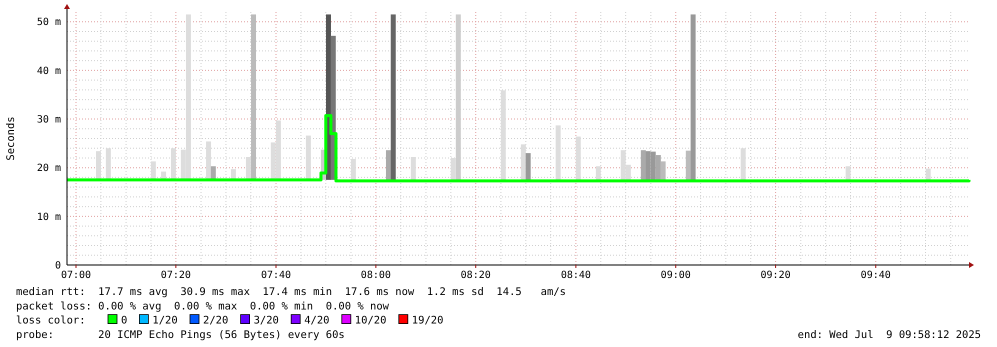 This screenshot has height=347, width=997. What do you see at coordinates (175, 275) in the screenshot?
I see `x-tick-label: 07:20` at bounding box center [175, 275].